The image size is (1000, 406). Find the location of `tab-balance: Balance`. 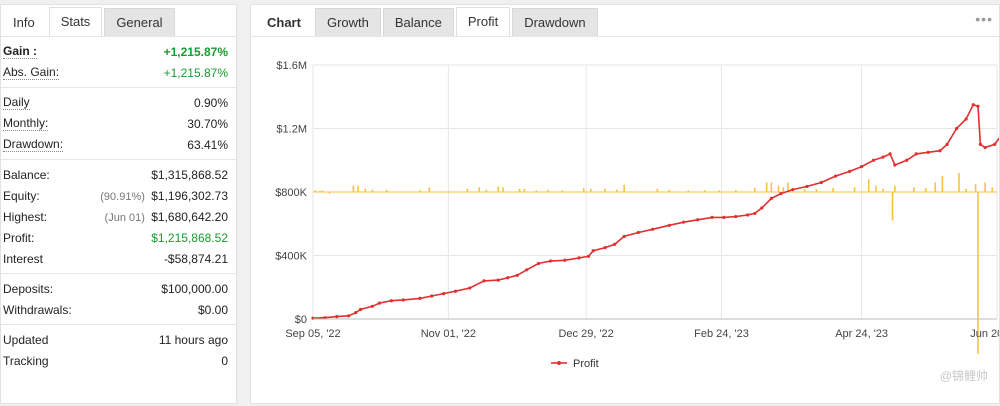

tab-balance: Balance is located at coordinates (418, 22).